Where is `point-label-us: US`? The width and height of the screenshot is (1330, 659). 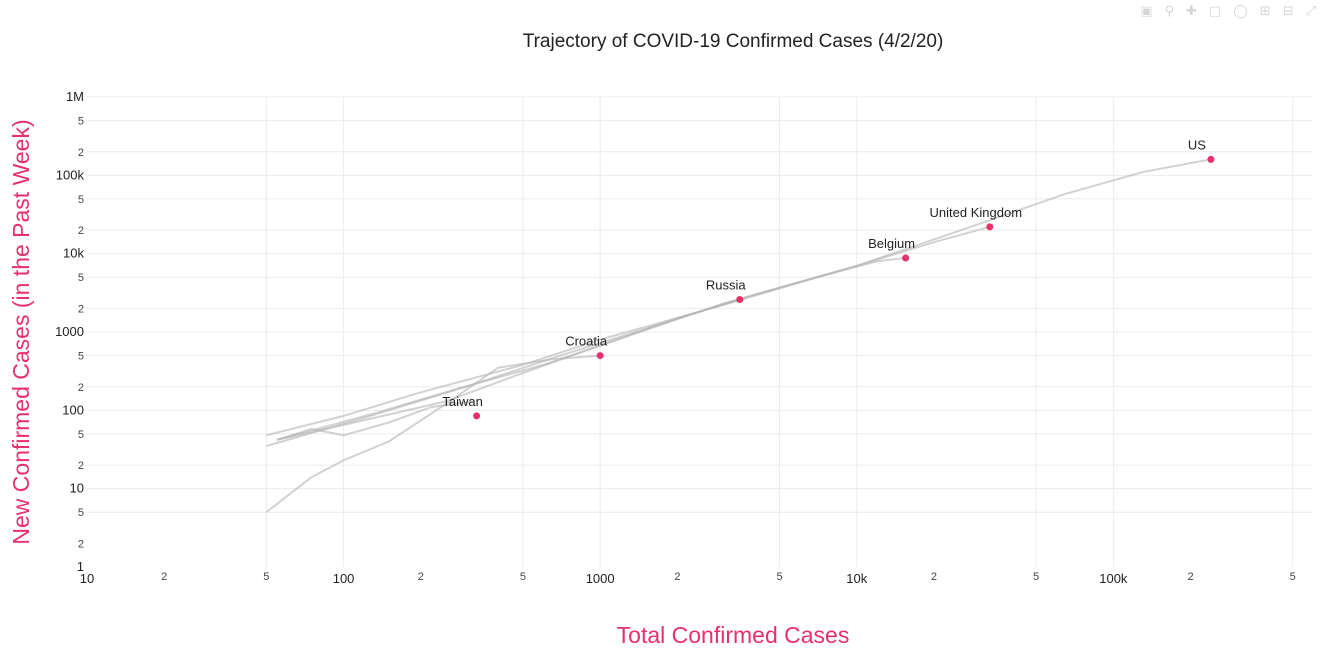 point-label-us: US is located at coordinates (1197, 144).